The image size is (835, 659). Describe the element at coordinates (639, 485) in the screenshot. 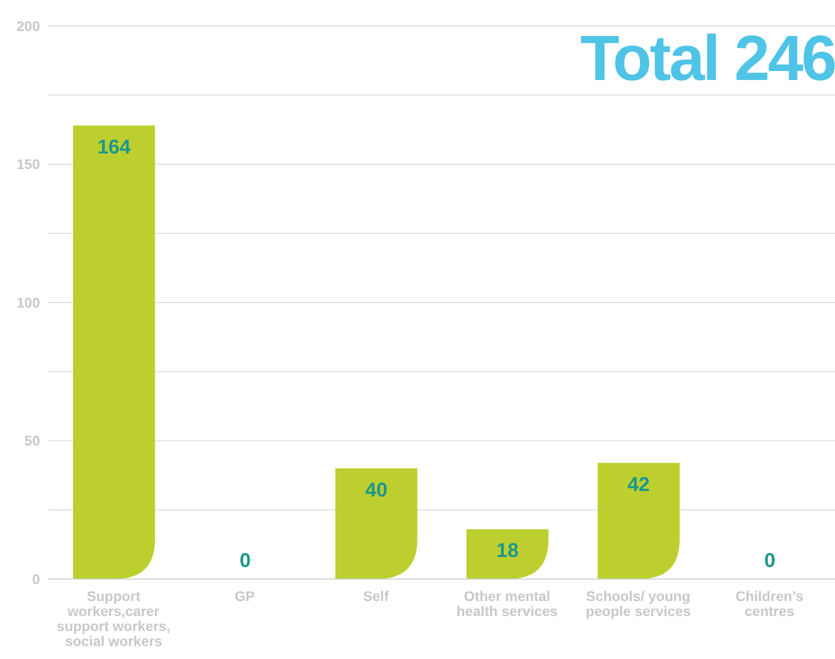

I see `data-label: 42` at that location.